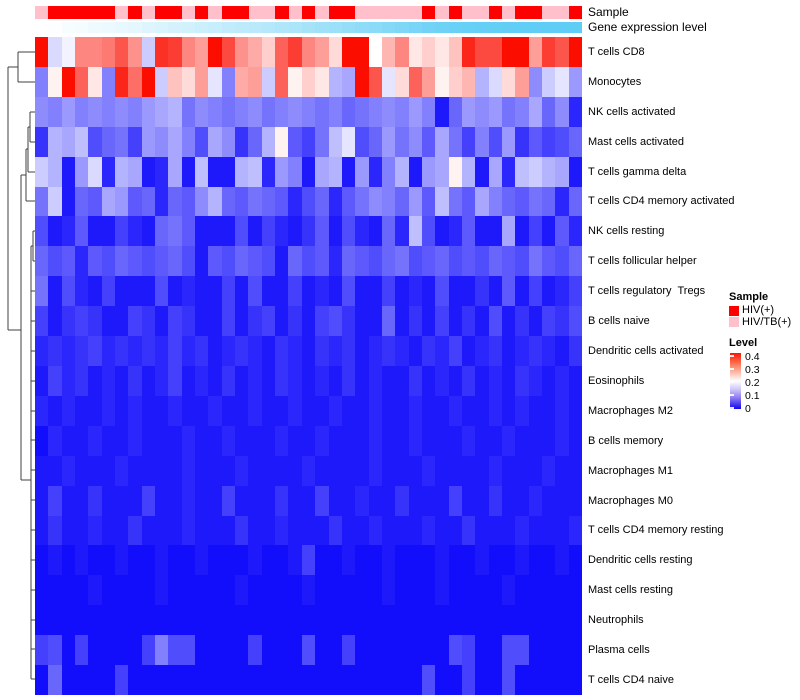  What do you see at coordinates (748, 408) in the screenshot?
I see `level-tick-label: 0` at bounding box center [748, 408].